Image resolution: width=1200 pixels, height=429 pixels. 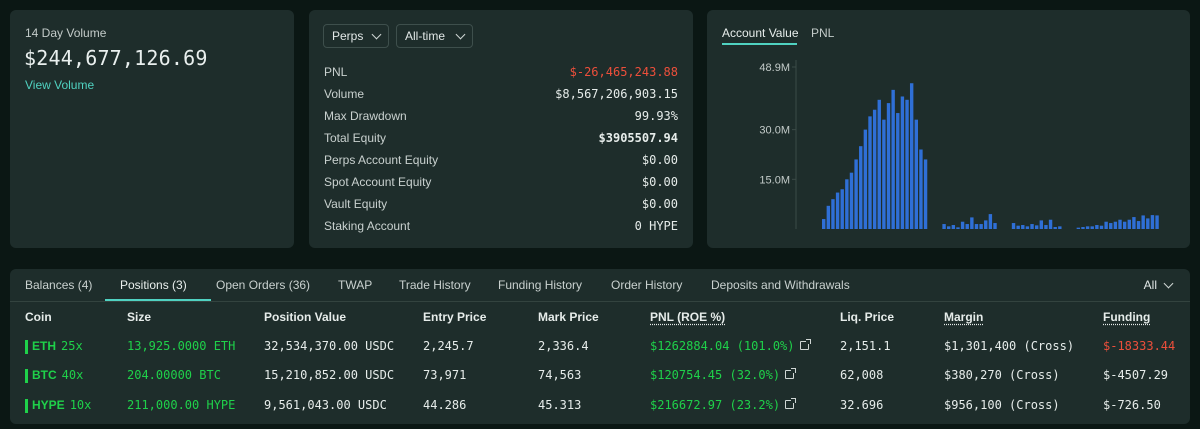 I want to click on stat-value: $0.00, so click(x=659, y=160).